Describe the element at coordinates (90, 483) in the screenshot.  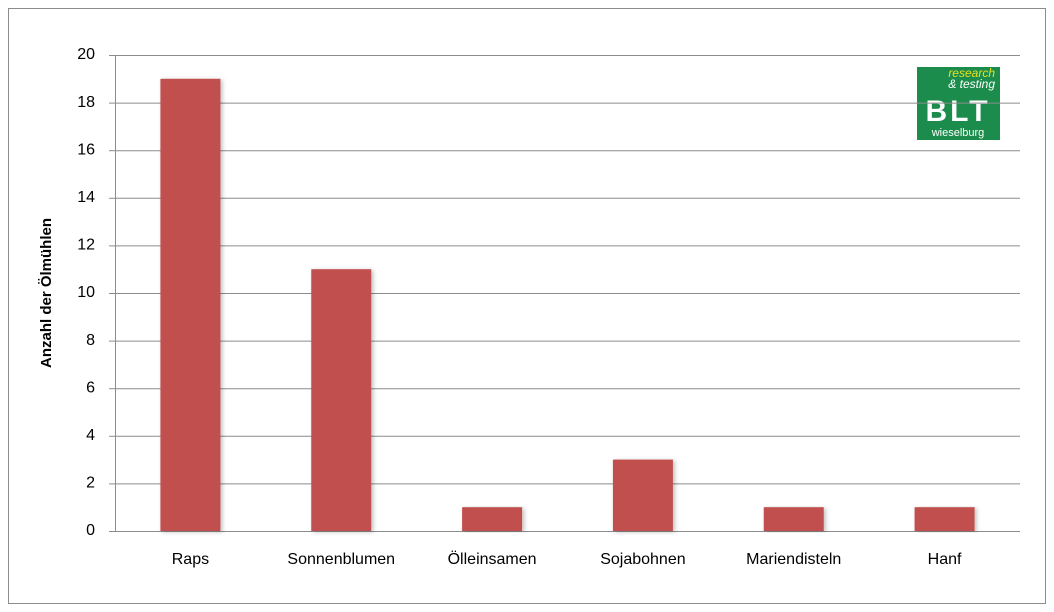
I see `y-tick-label: 2` at that location.